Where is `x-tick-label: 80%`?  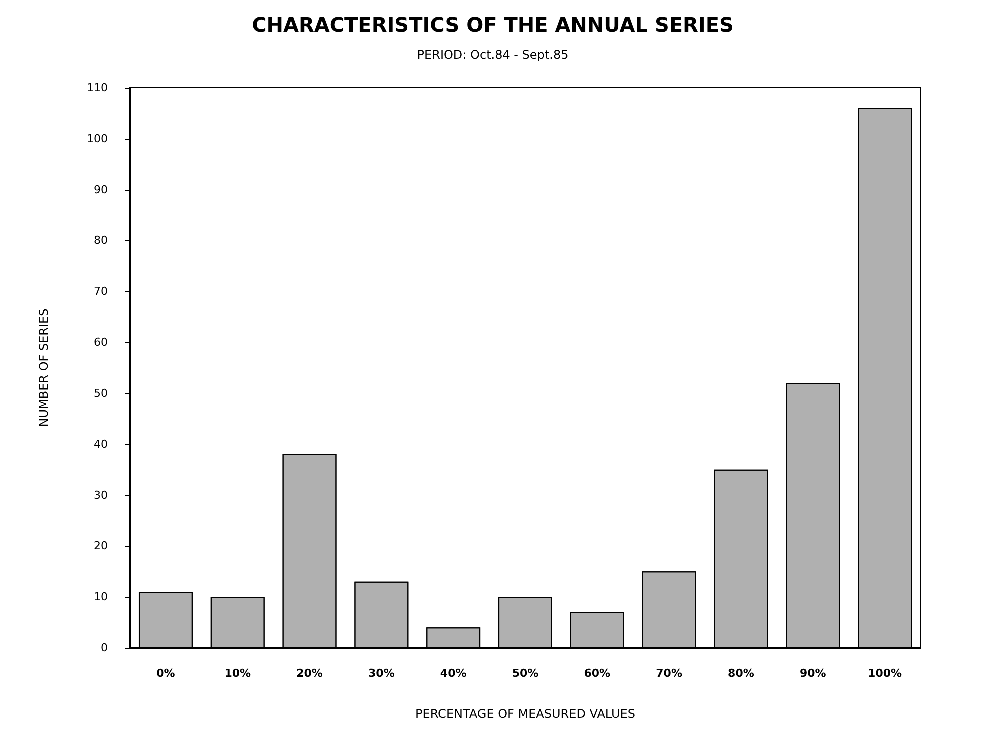
x-tick-label: 80% is located at coordinates (741, 673).